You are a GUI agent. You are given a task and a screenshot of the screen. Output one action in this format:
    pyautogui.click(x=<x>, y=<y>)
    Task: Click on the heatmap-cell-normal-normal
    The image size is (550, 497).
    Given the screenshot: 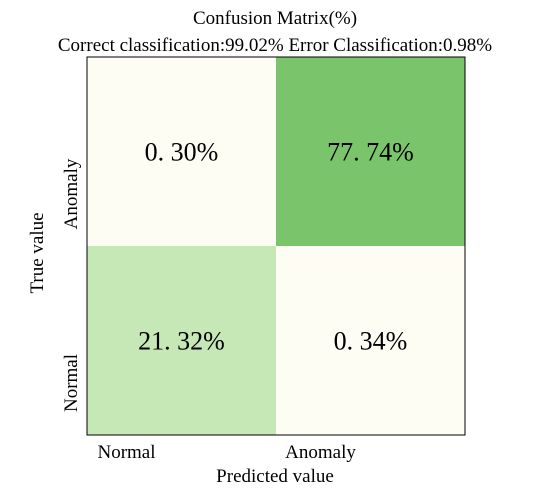 What is the action you would take?
    pyautogui.click(x=181, y=340)
    